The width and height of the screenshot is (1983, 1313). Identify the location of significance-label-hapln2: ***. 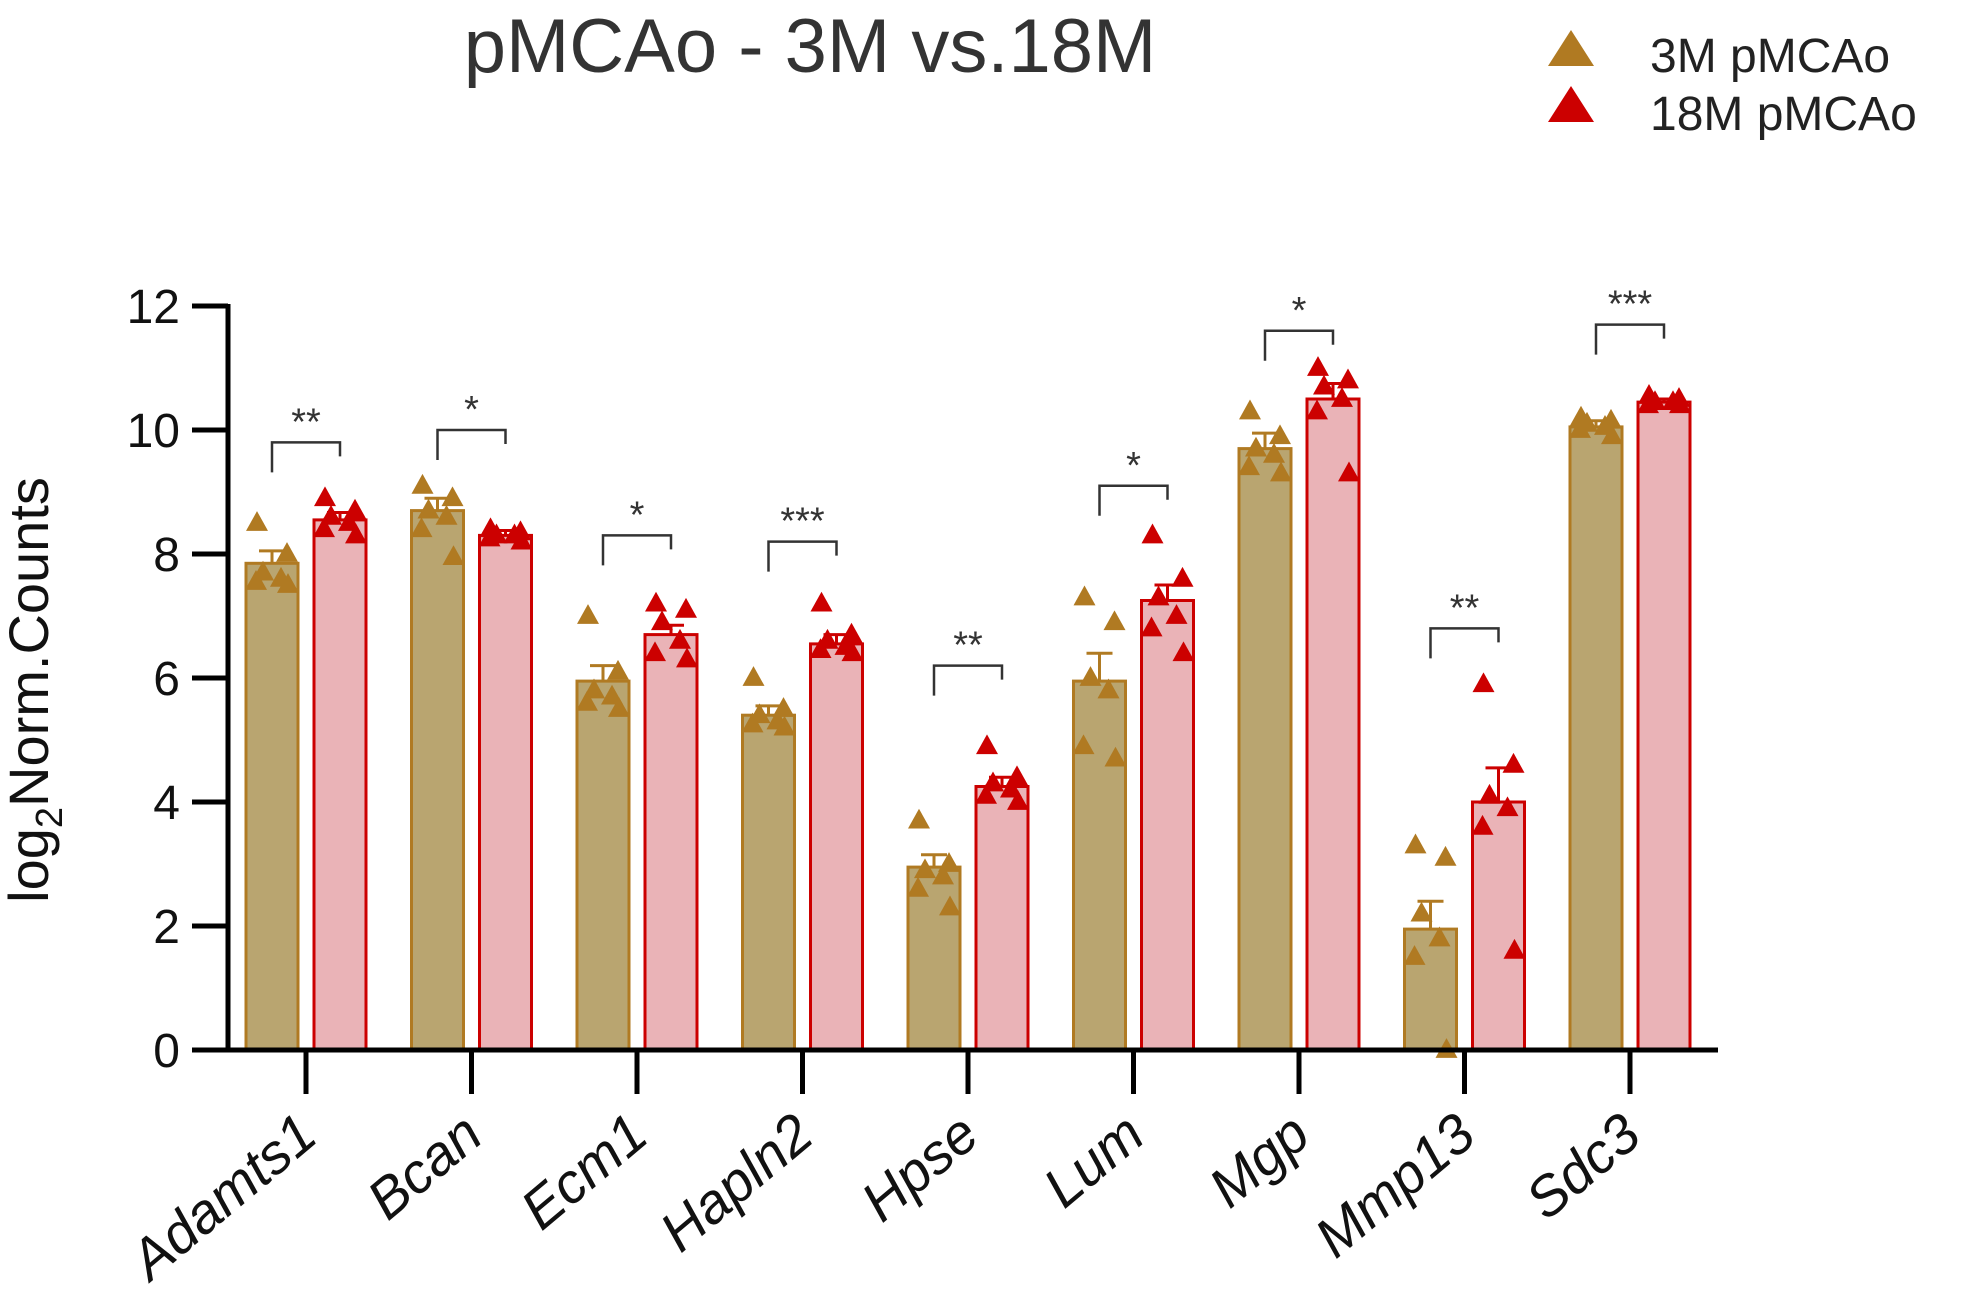
(802, 522).